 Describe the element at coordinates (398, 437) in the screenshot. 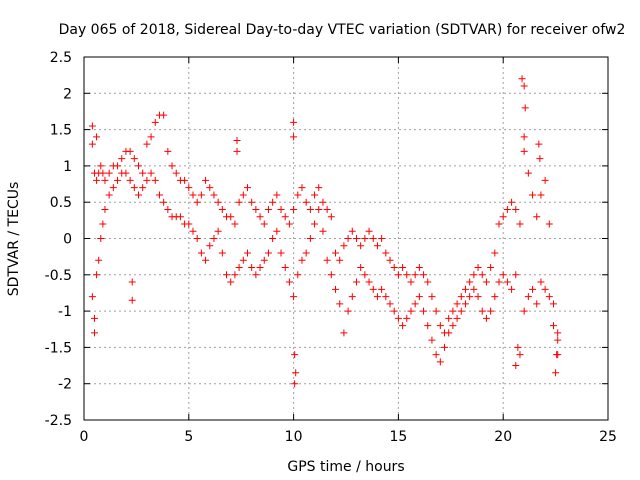

I see `x-tick-label: 15` at that location.